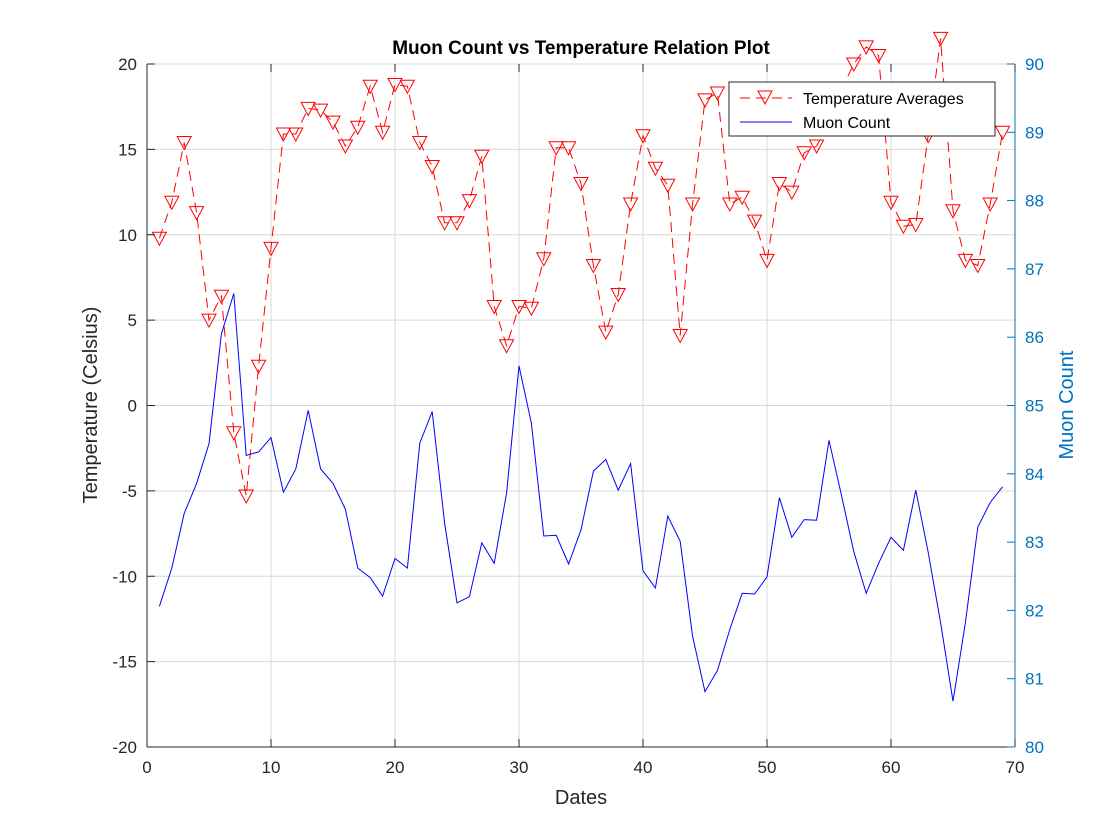 This screenshot has height=840, width=1120. What do you see at coordinates (1034, 747) in the screenshot?
I see `y-tick-right-label: 80` at bounding box center [1034, 747].